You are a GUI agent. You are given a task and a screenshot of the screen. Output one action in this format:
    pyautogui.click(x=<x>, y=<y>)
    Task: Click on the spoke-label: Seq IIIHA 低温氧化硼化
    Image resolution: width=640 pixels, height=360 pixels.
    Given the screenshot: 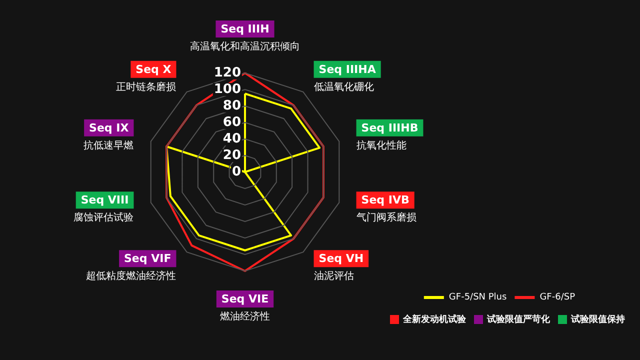 What is the action you would take?
    pyautogui.click(x=345, y=77)
    